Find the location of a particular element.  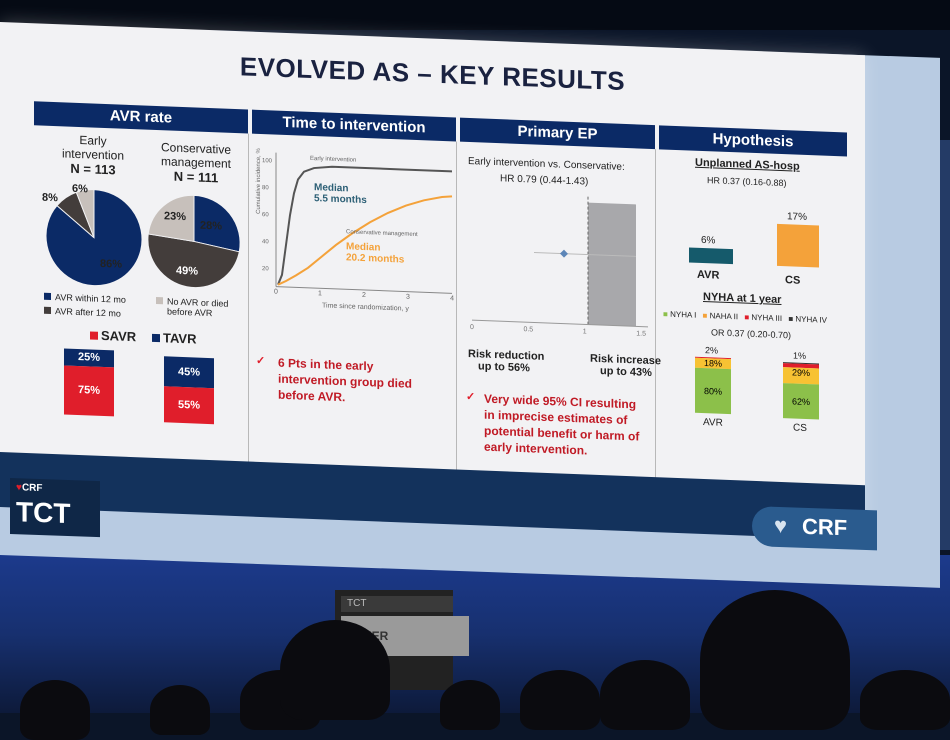

cumulative-incidence-chart is located at coordinates (364, 223).